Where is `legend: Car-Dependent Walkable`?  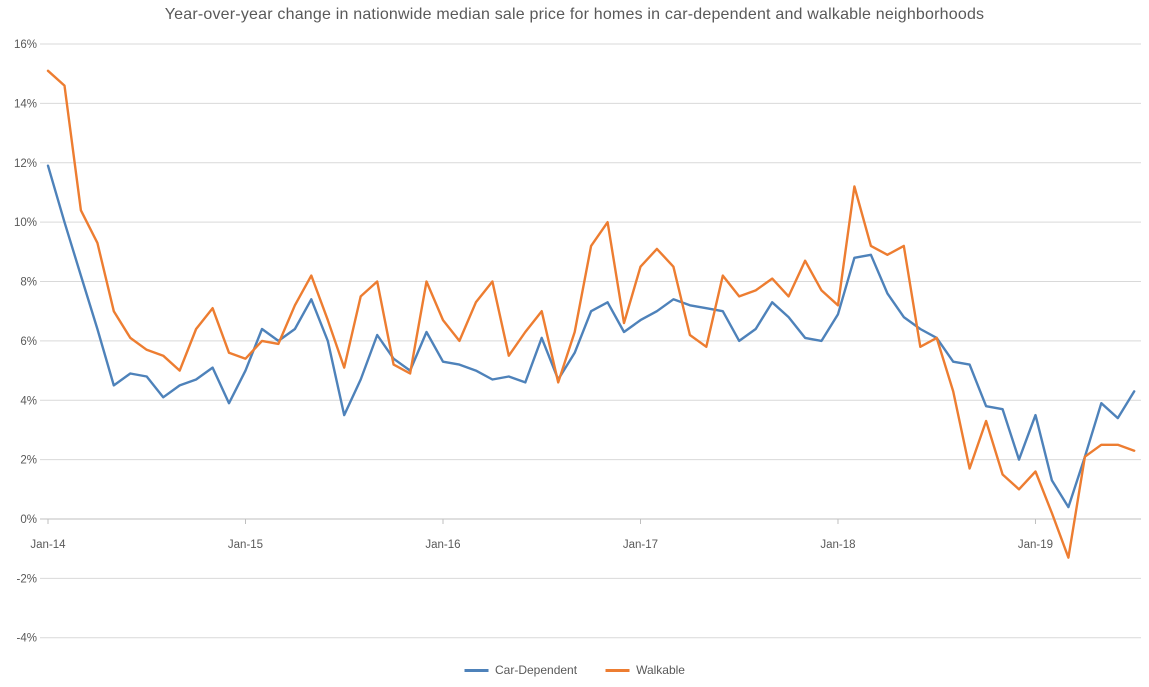
legend: Car-Dependent Walkable is located at coordinates (574, 670).